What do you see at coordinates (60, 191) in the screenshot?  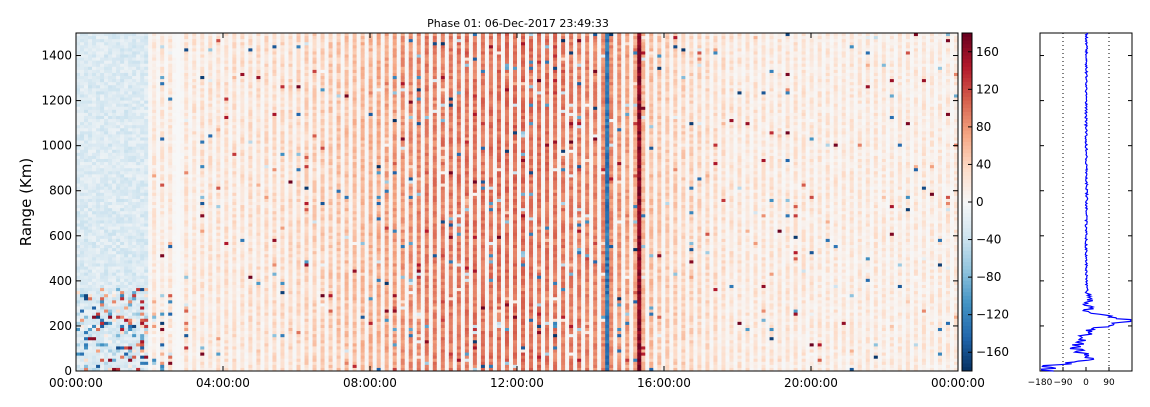 I see `y-tick-label: 800` at bounding box center [60, 191].